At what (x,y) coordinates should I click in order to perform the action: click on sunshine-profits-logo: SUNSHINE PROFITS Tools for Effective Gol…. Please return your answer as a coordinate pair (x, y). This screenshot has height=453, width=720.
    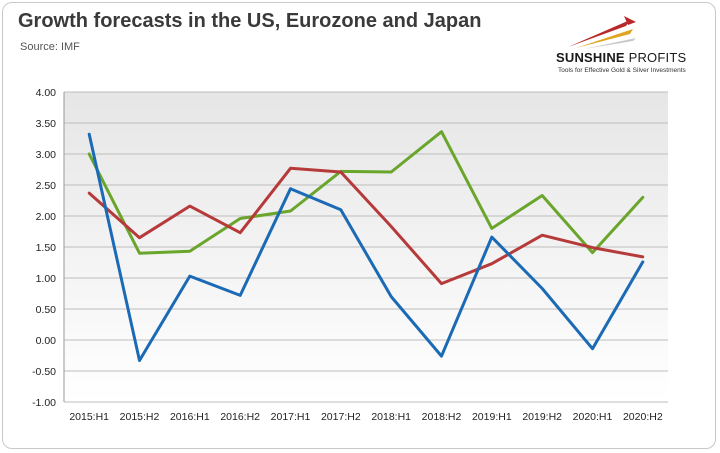
    Looking at the image, I should click on (628, 45).